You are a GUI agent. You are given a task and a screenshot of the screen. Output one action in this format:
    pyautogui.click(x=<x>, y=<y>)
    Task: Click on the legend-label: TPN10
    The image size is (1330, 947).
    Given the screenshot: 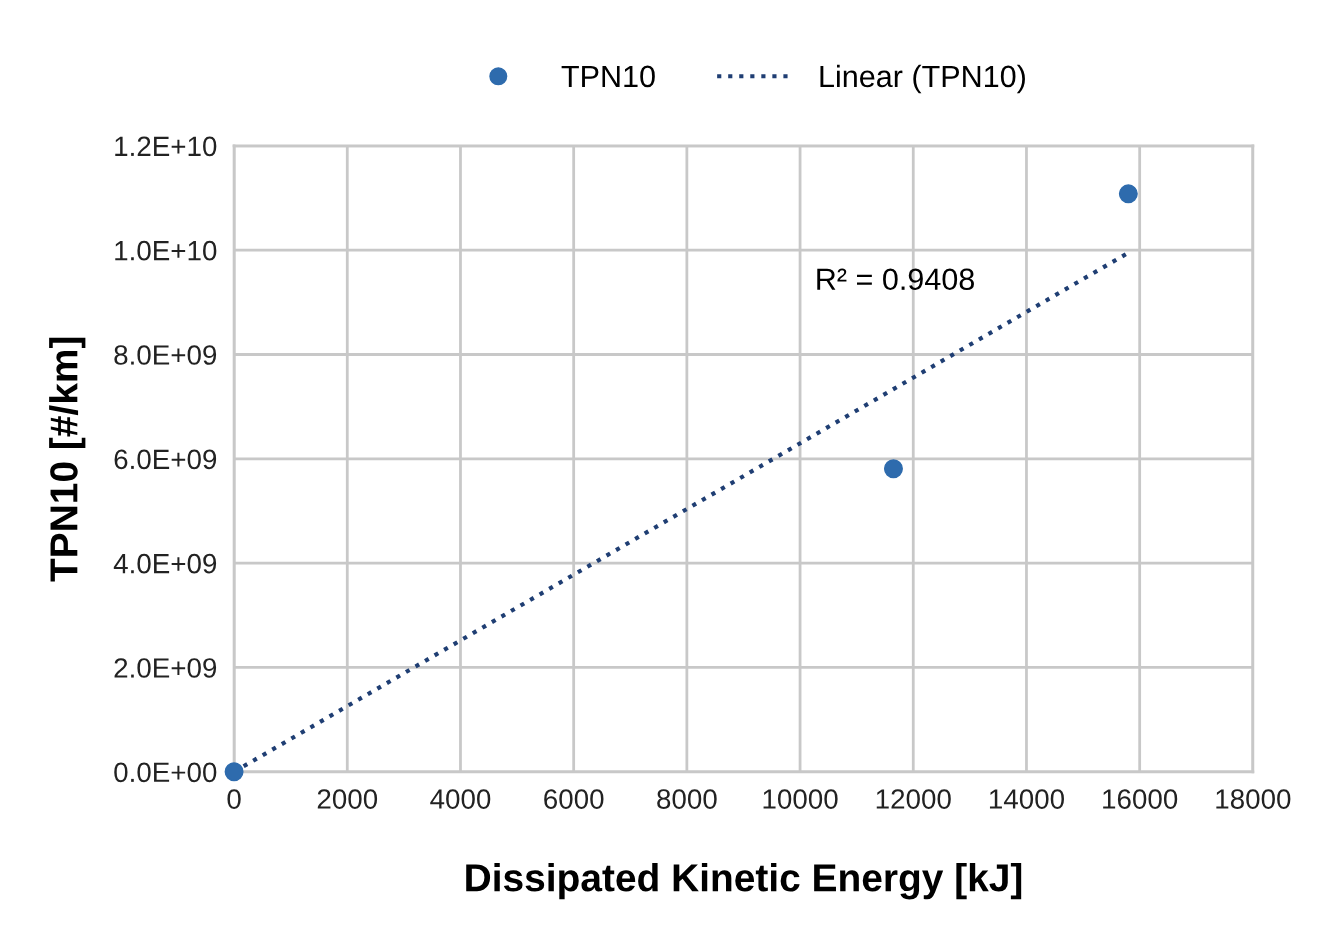 What is the action you would take?
    pyautogui.click(x=608, y=76)
    